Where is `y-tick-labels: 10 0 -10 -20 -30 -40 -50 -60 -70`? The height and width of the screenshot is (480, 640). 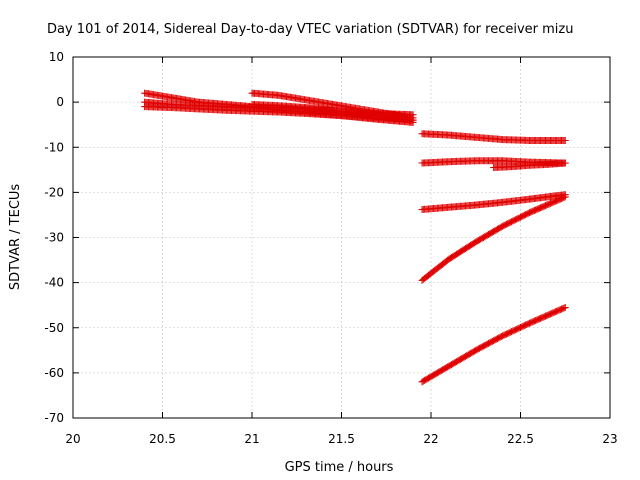 y-tick-labels: 10 0 -10 -20 -30 -40 -50 -60 -70 is located at coordinates (54, 237).